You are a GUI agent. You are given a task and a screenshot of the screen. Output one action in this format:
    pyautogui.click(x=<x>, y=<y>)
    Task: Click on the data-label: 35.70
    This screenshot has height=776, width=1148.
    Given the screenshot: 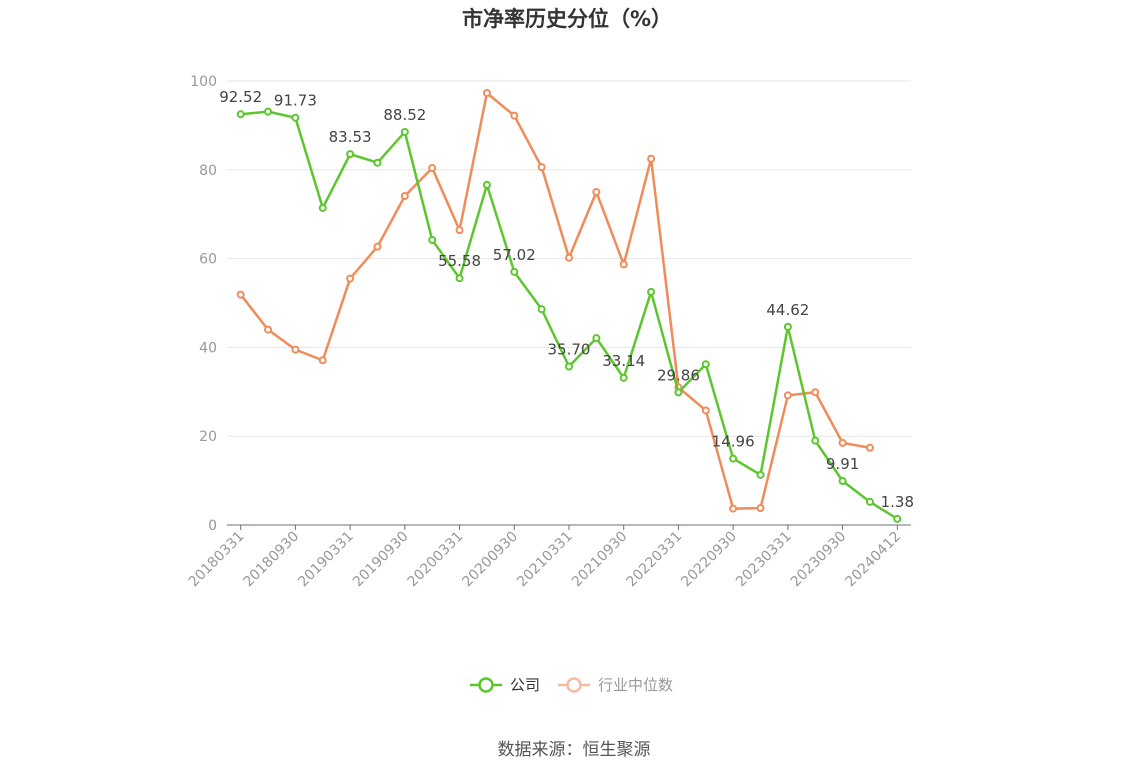 What is the action you would take?
    pyautogui.click(x=569, y=349)
    